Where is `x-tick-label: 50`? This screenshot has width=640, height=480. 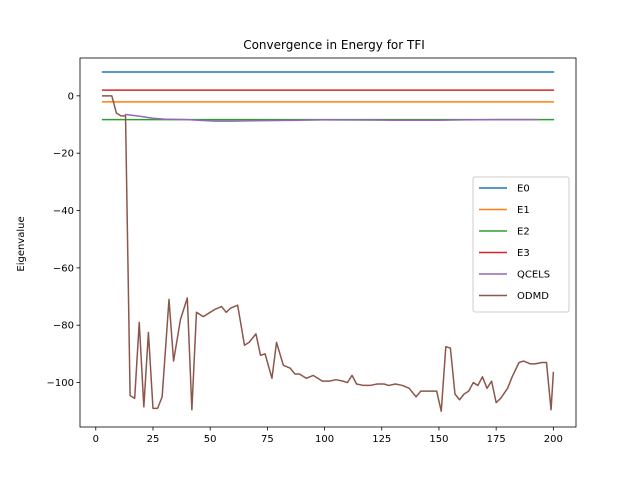
x-tick-label: 50 is located at coordinates (210, 439).